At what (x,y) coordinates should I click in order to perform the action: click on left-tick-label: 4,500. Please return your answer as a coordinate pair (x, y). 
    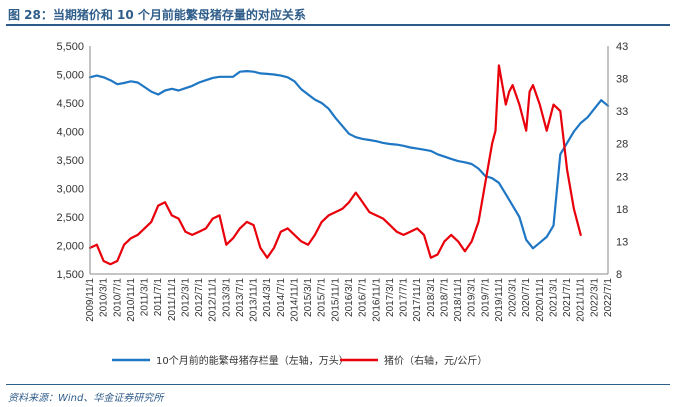
    Looking at the image, I should click on (70, 104).